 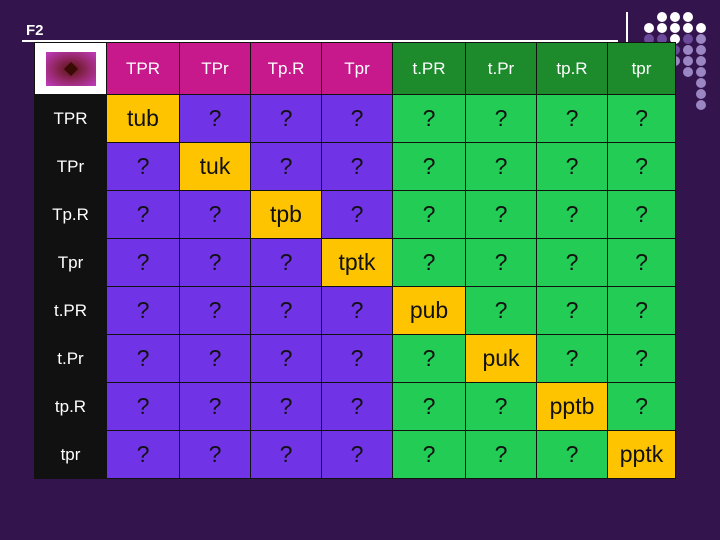 I want to click on row-header: TPr, so click(x=70, y=166).